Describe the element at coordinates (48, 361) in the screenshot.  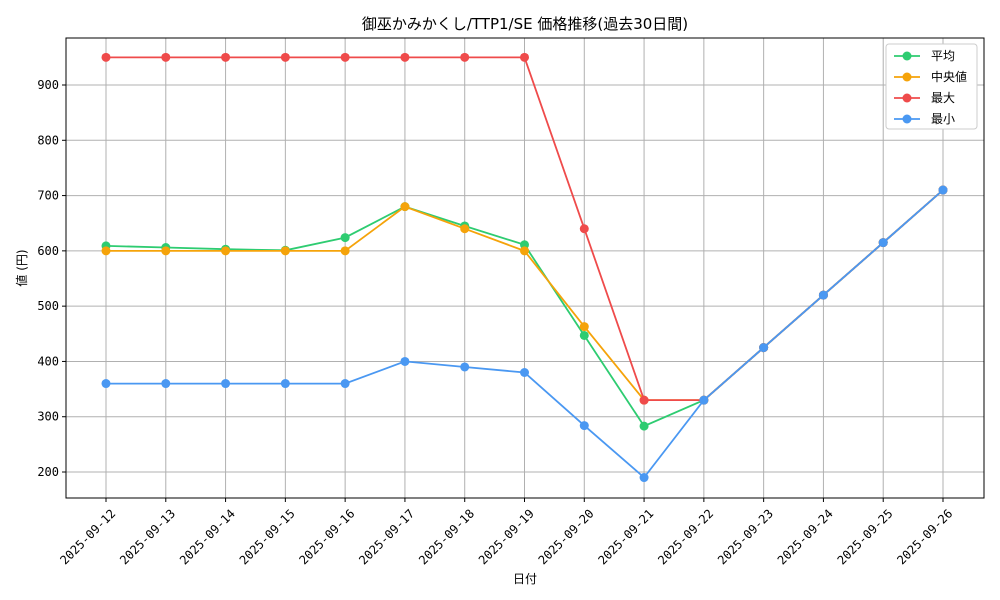
I see `y-tick-label: 400` at that location.